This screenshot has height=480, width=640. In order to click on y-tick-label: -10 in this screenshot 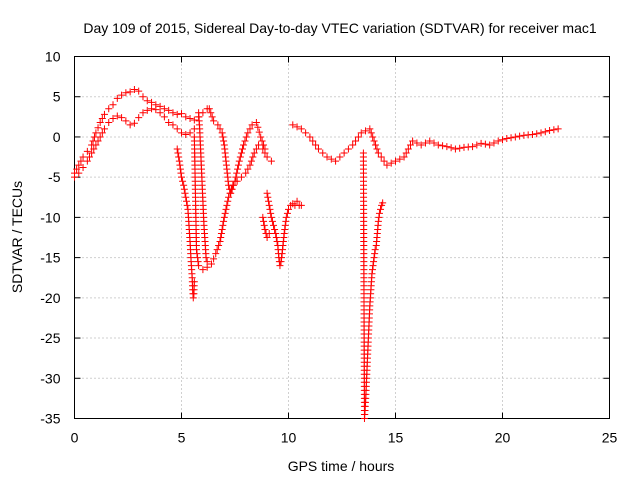, I will do `click(50, 217)`.